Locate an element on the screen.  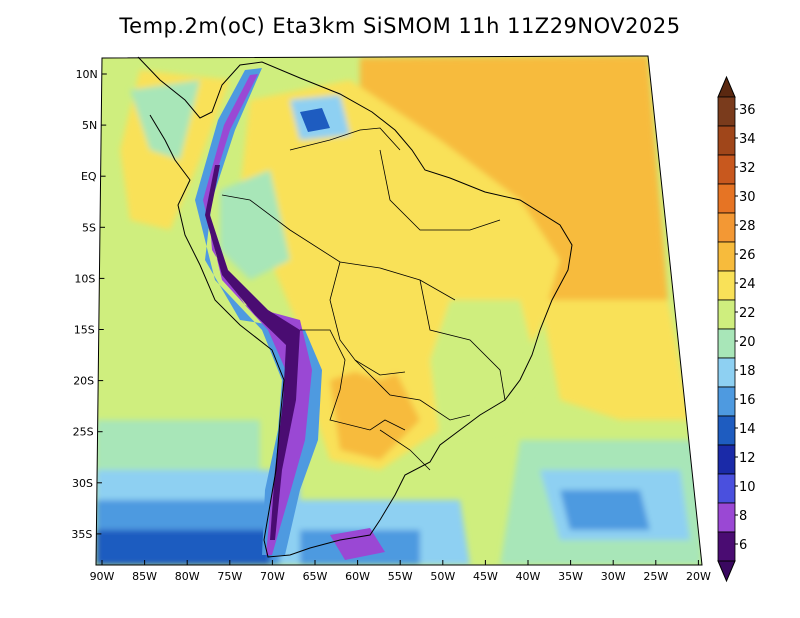
colorbar-label: 28 is located at coordinates (747, 226).